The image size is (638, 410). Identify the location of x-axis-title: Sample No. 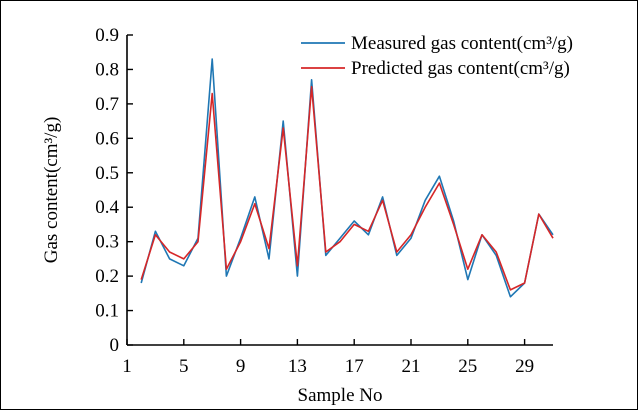
(340, 395).